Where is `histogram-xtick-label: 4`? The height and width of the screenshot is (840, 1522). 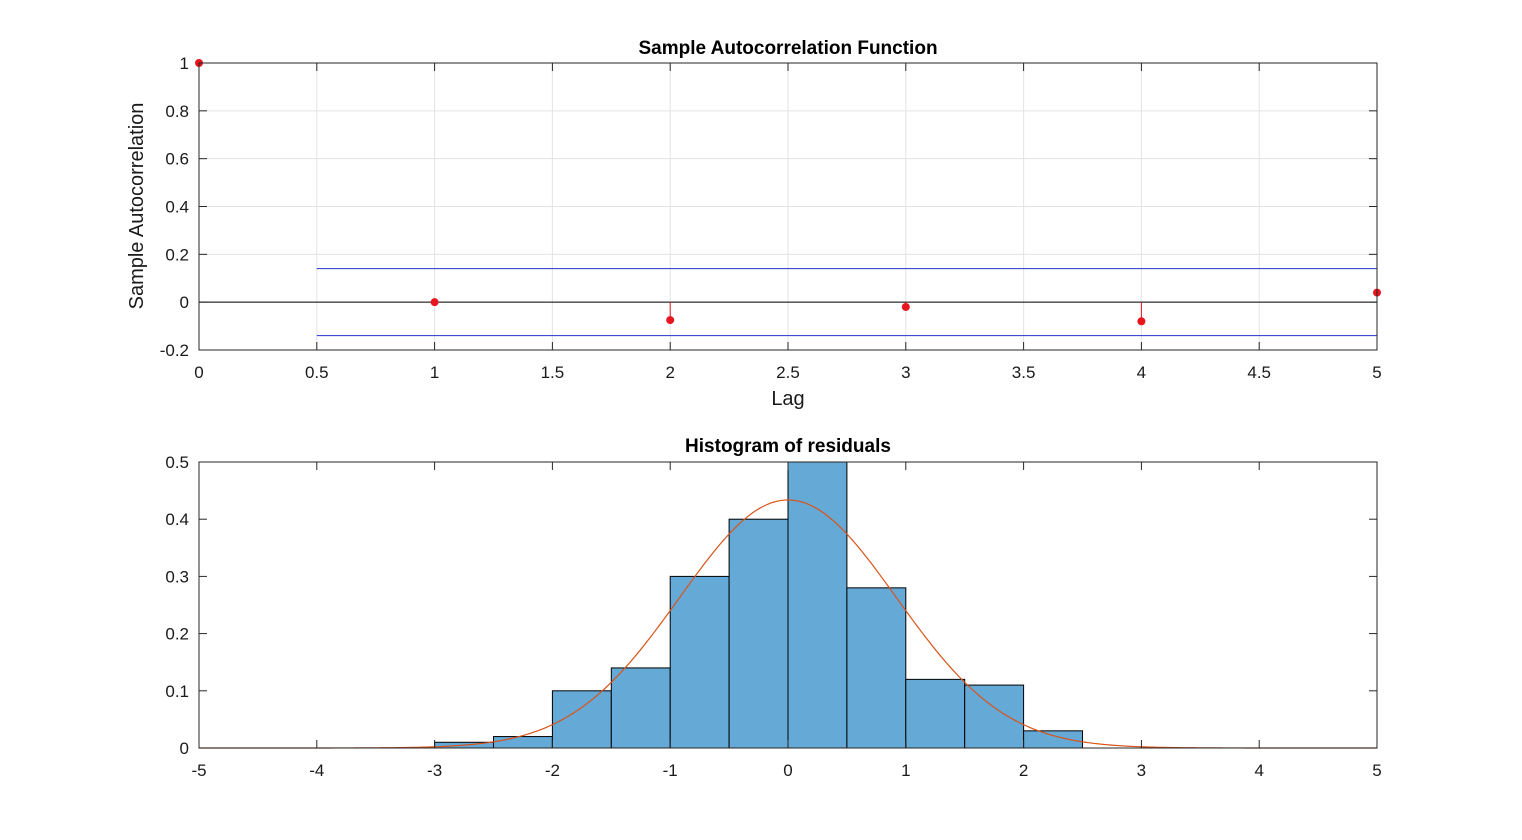 histogram-xtick-label: 4 is located at coordinates (1258, 770).